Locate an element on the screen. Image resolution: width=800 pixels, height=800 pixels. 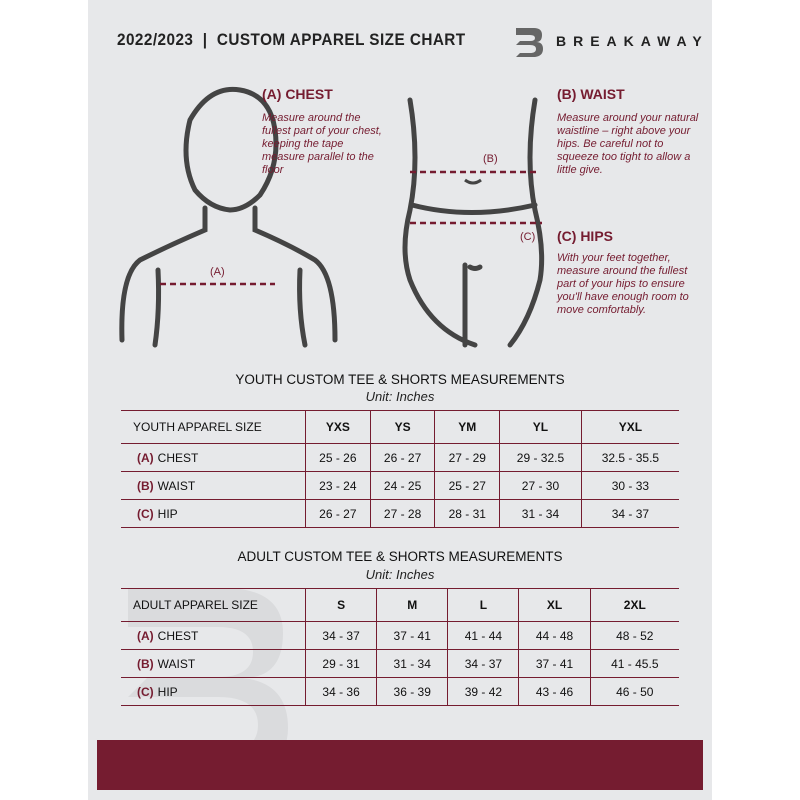
cell: 32.5 - 35.5 is located at coordinates (629, 457).